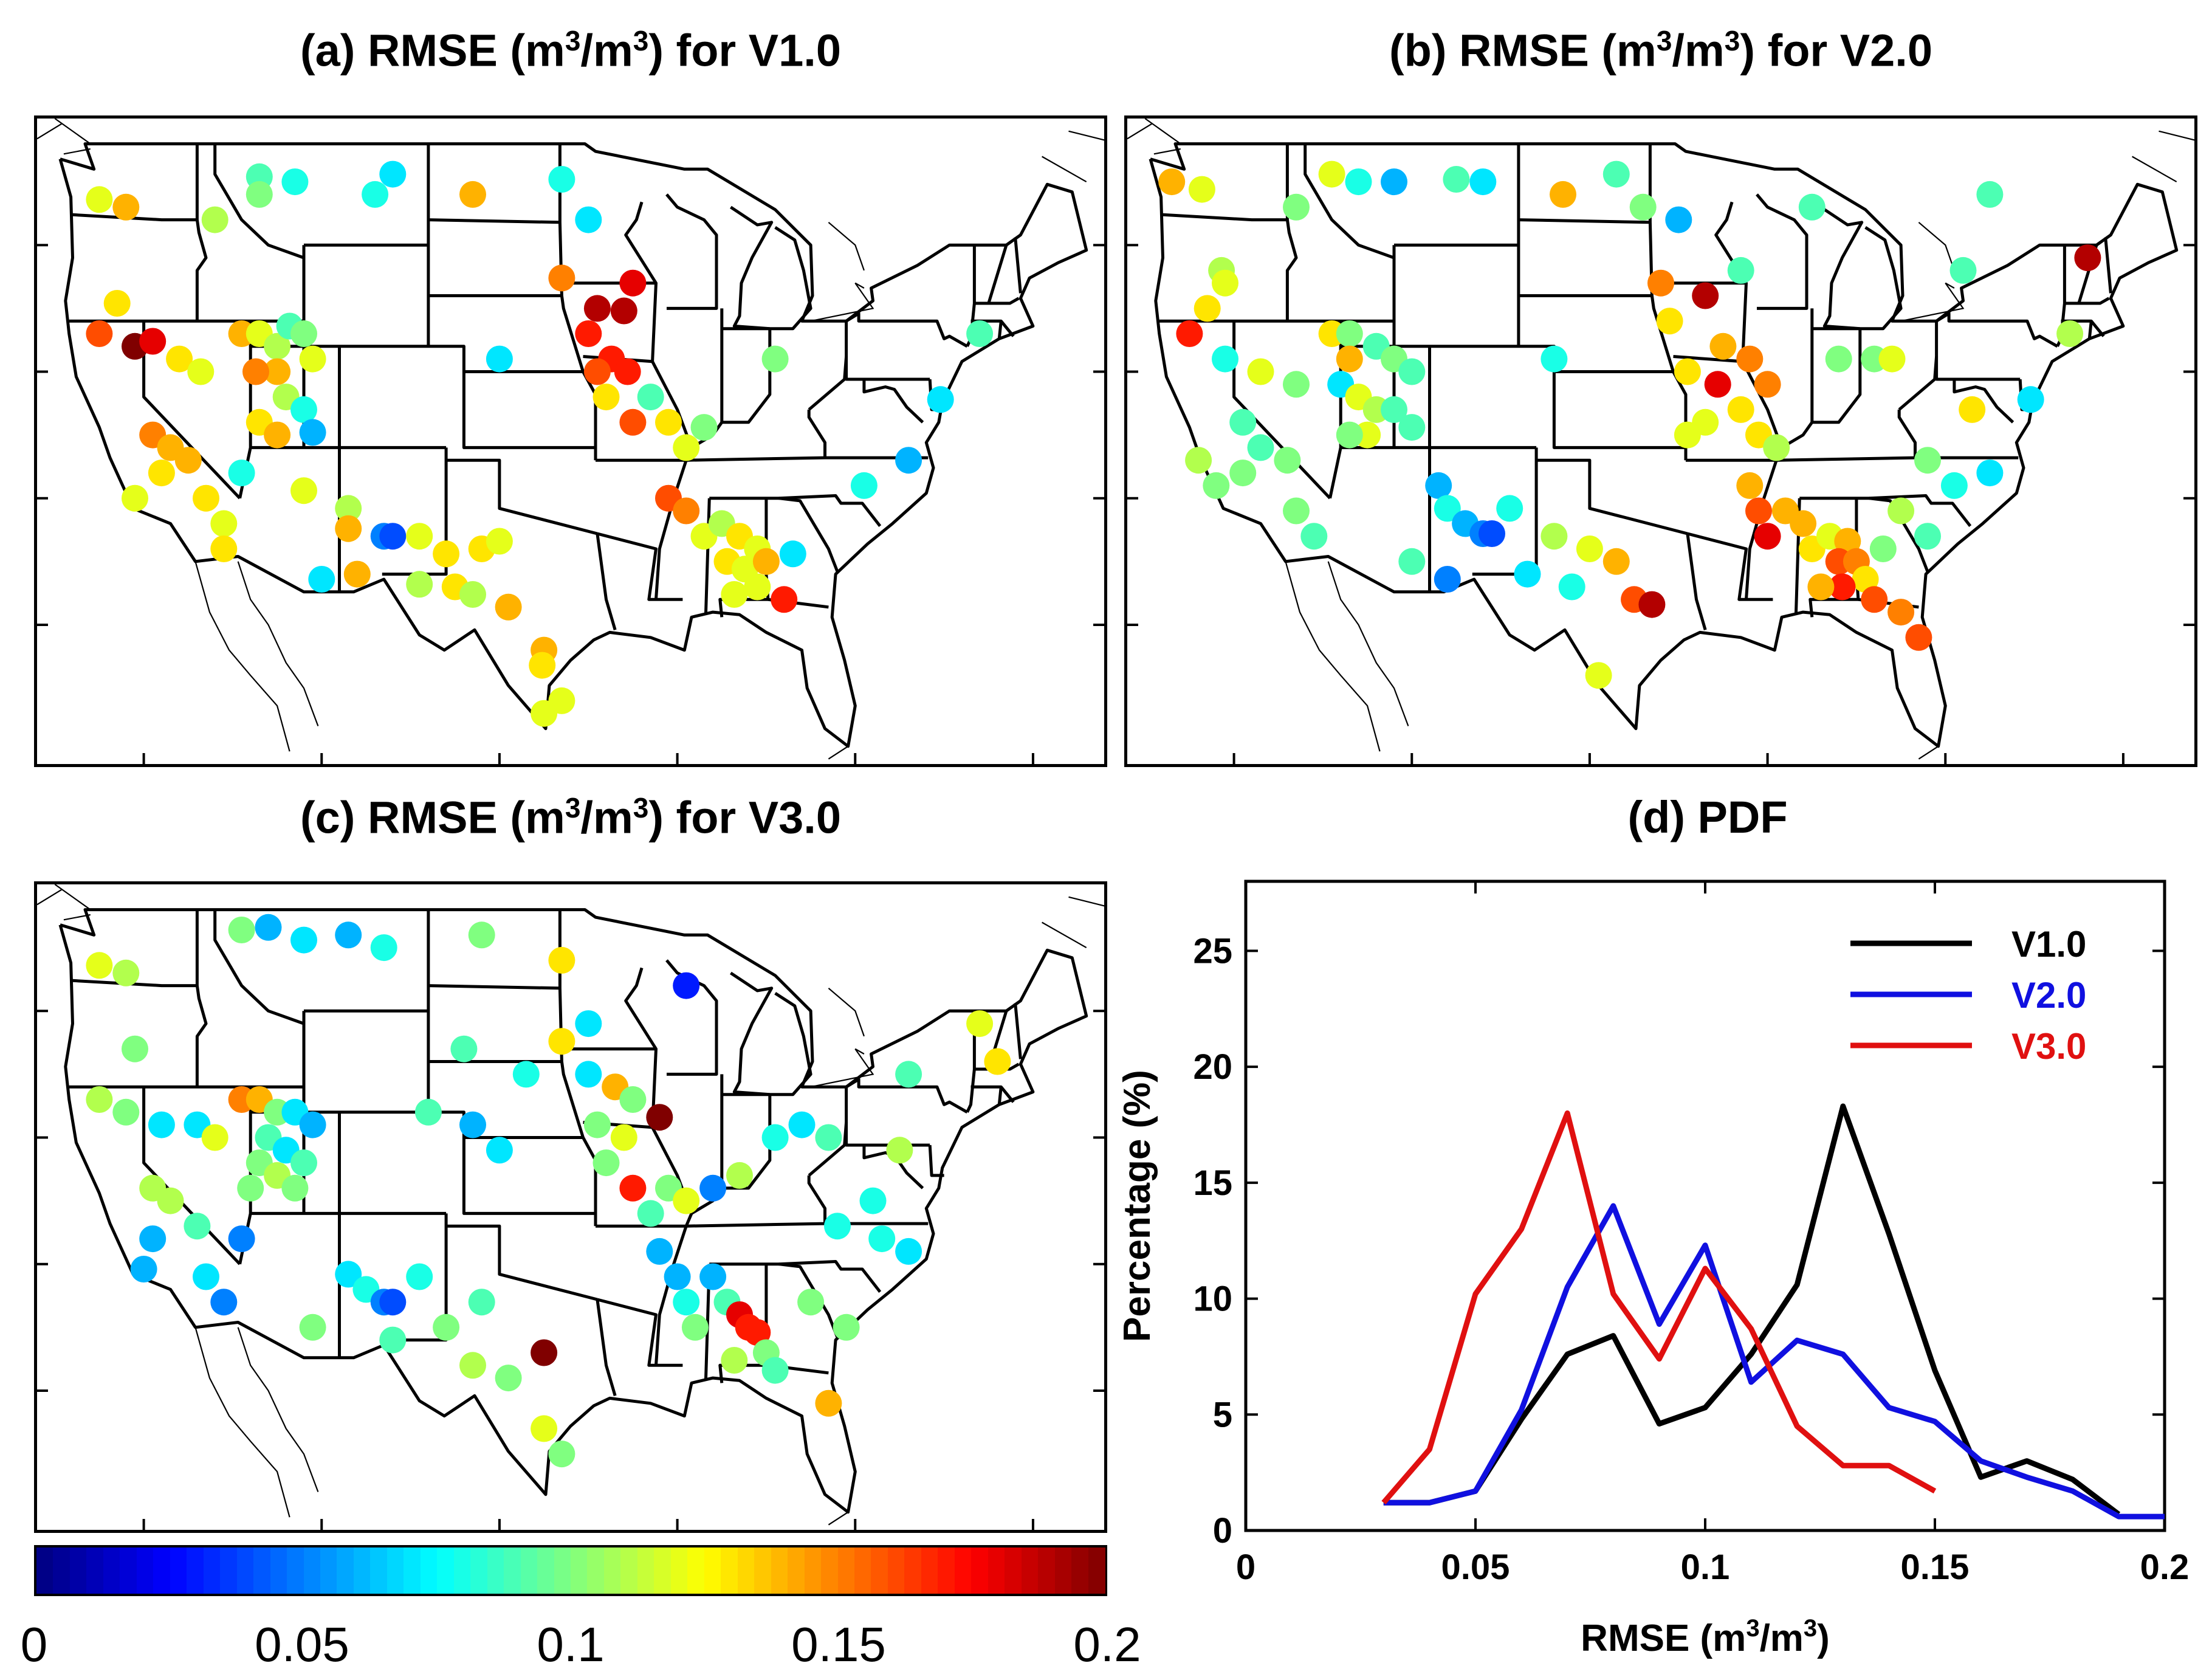 The width and height of the screenshot is (2212, 1680). Describe the element at coordinates (34, 1644) in the screenshot. I see `colorbar-label-0: 0` at that location.